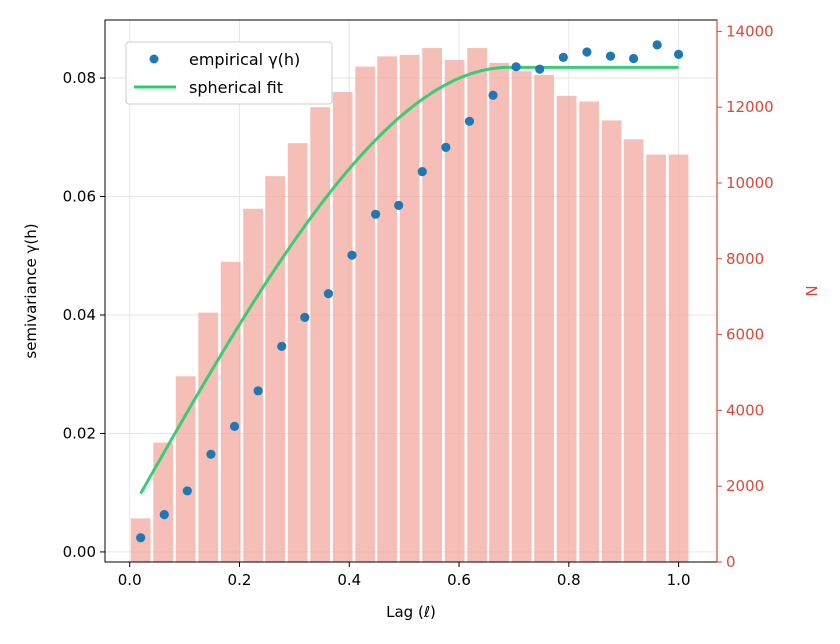  What do you see at coordinates (240, 580) in the screenshot?
I see `x-tick-label-1: 0.2` at bounding box center [240, 580].